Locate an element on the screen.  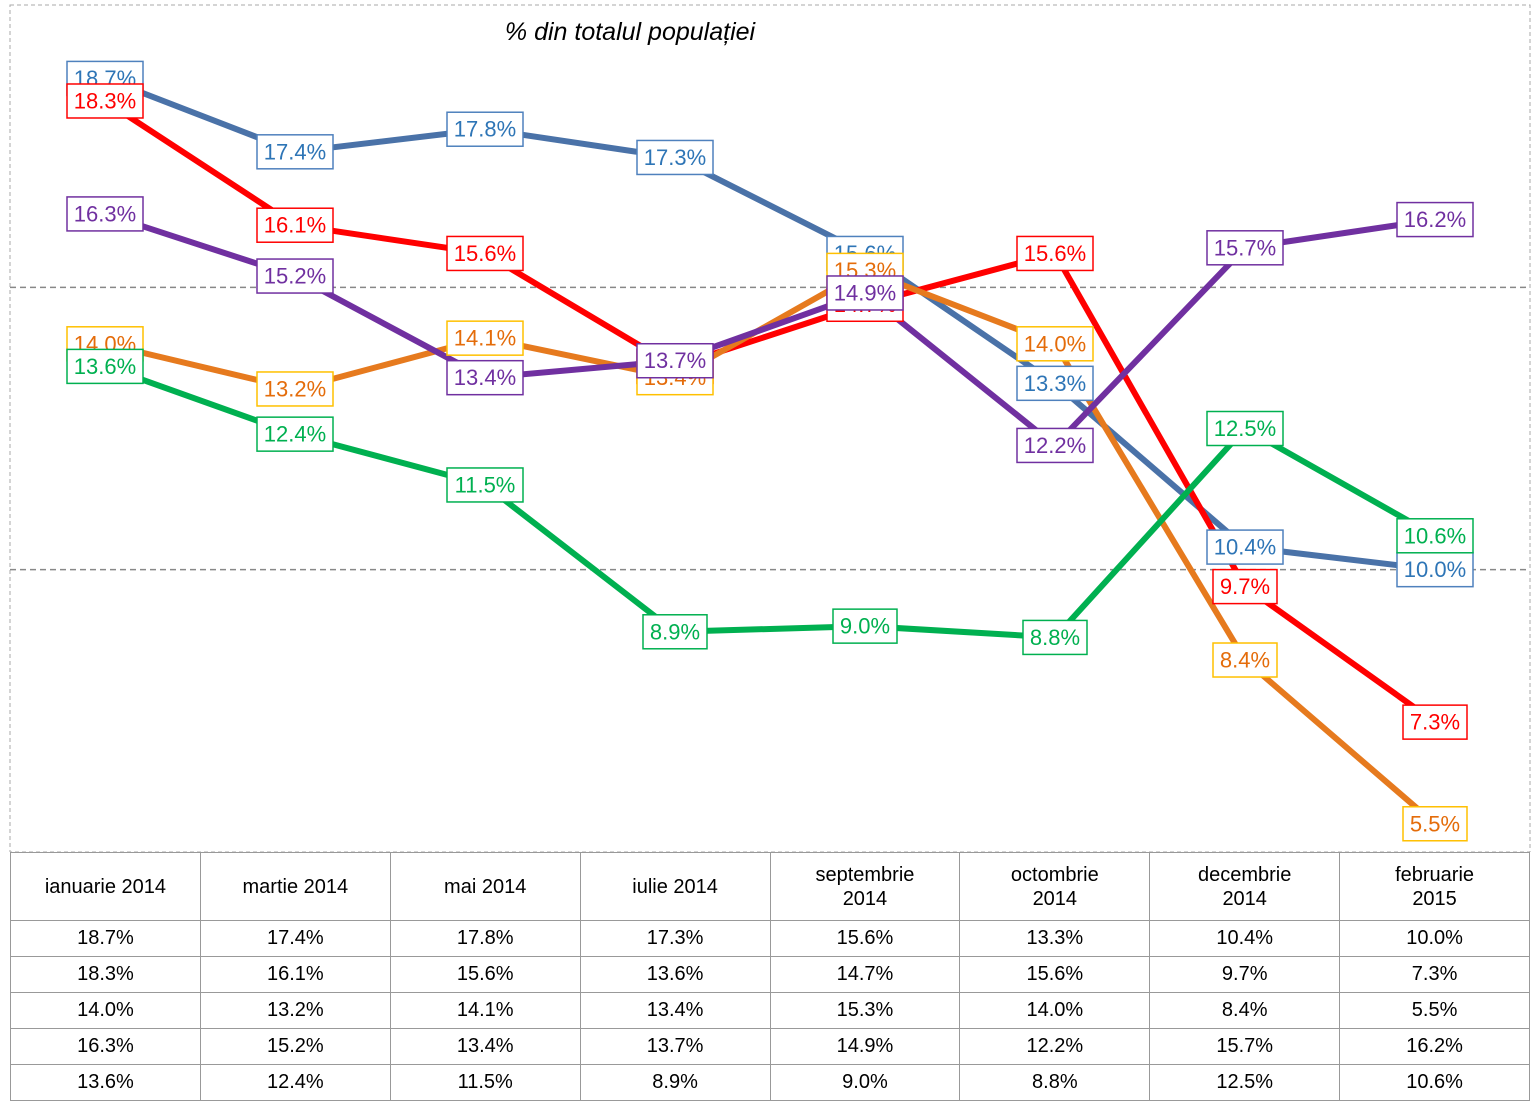
header-text: octombrie 2014 is located at coordinates (1054, 886).